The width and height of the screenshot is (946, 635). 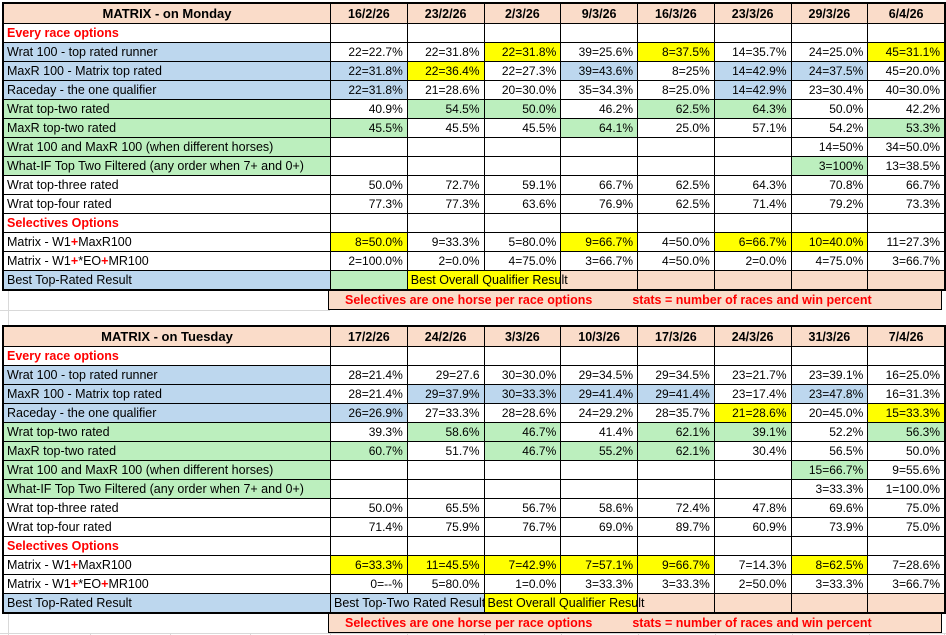 What do you see at coordinates (675, 13) in the screenshot?
I see `date-header-cell: 16/3/26` at bounding box center [675, 13].